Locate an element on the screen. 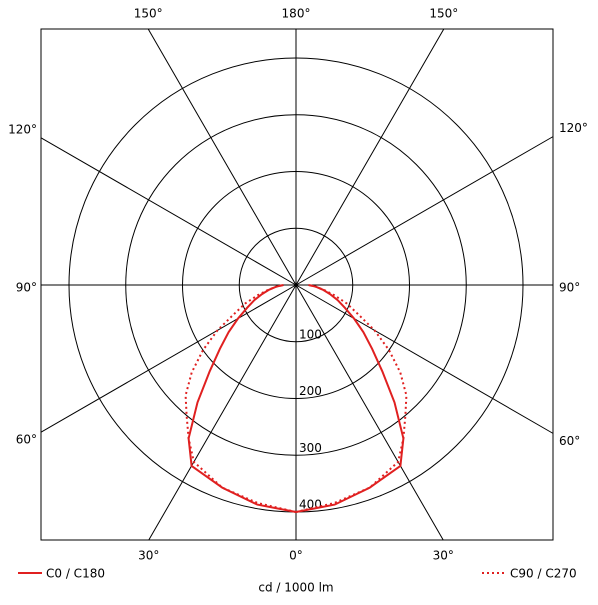  radial-label: 200 is located at coordinates (310, 391).